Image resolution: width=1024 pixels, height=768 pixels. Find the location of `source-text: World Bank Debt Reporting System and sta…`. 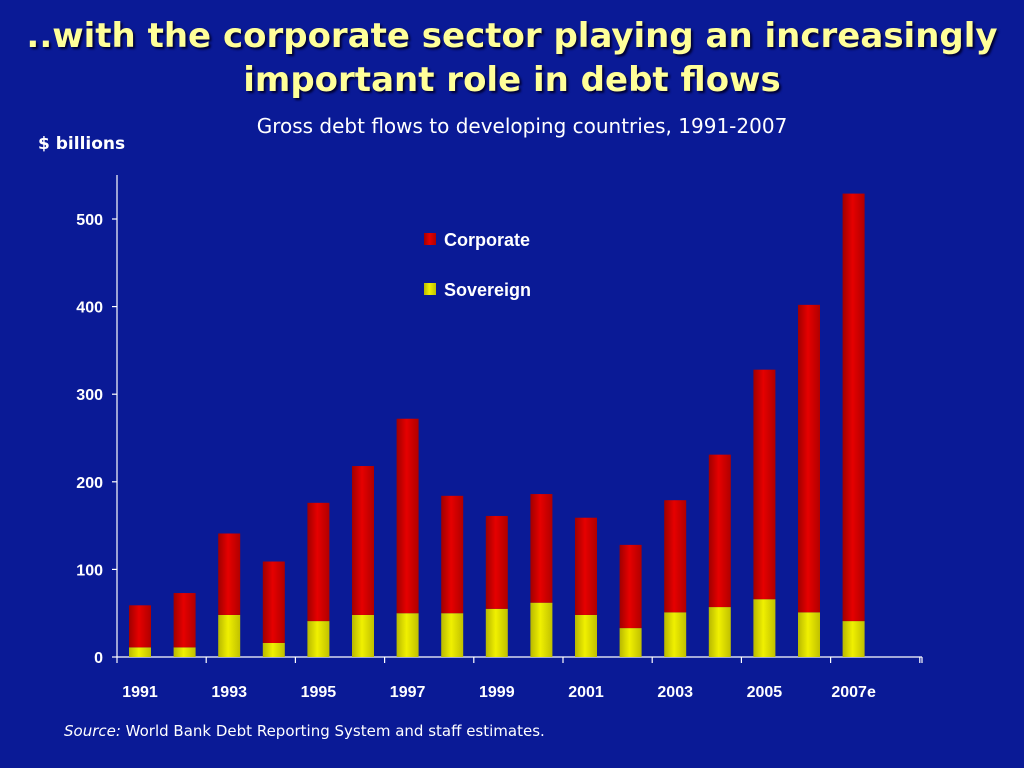

source-text: World Bank Debt Reporting System and sta… is located at coordinates (332, 731).